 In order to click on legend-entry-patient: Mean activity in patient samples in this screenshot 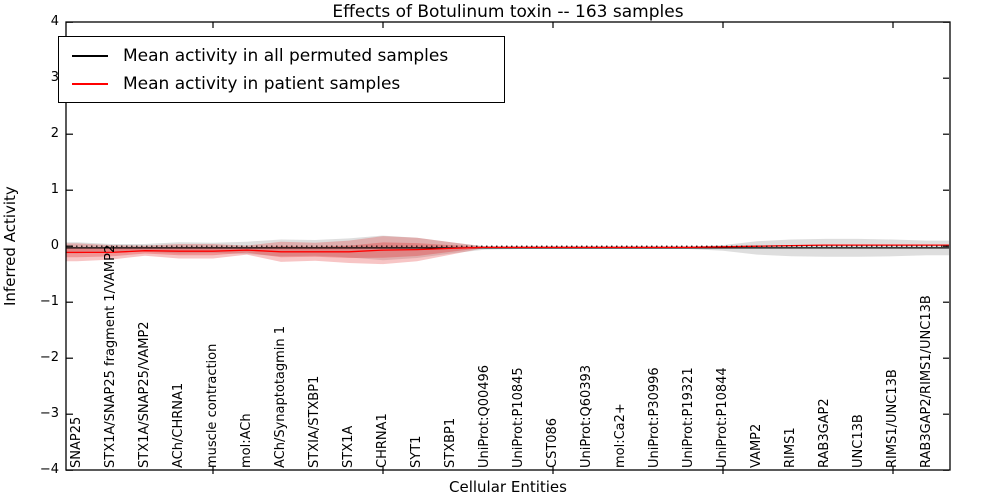, I will do `click(281, 84)`.